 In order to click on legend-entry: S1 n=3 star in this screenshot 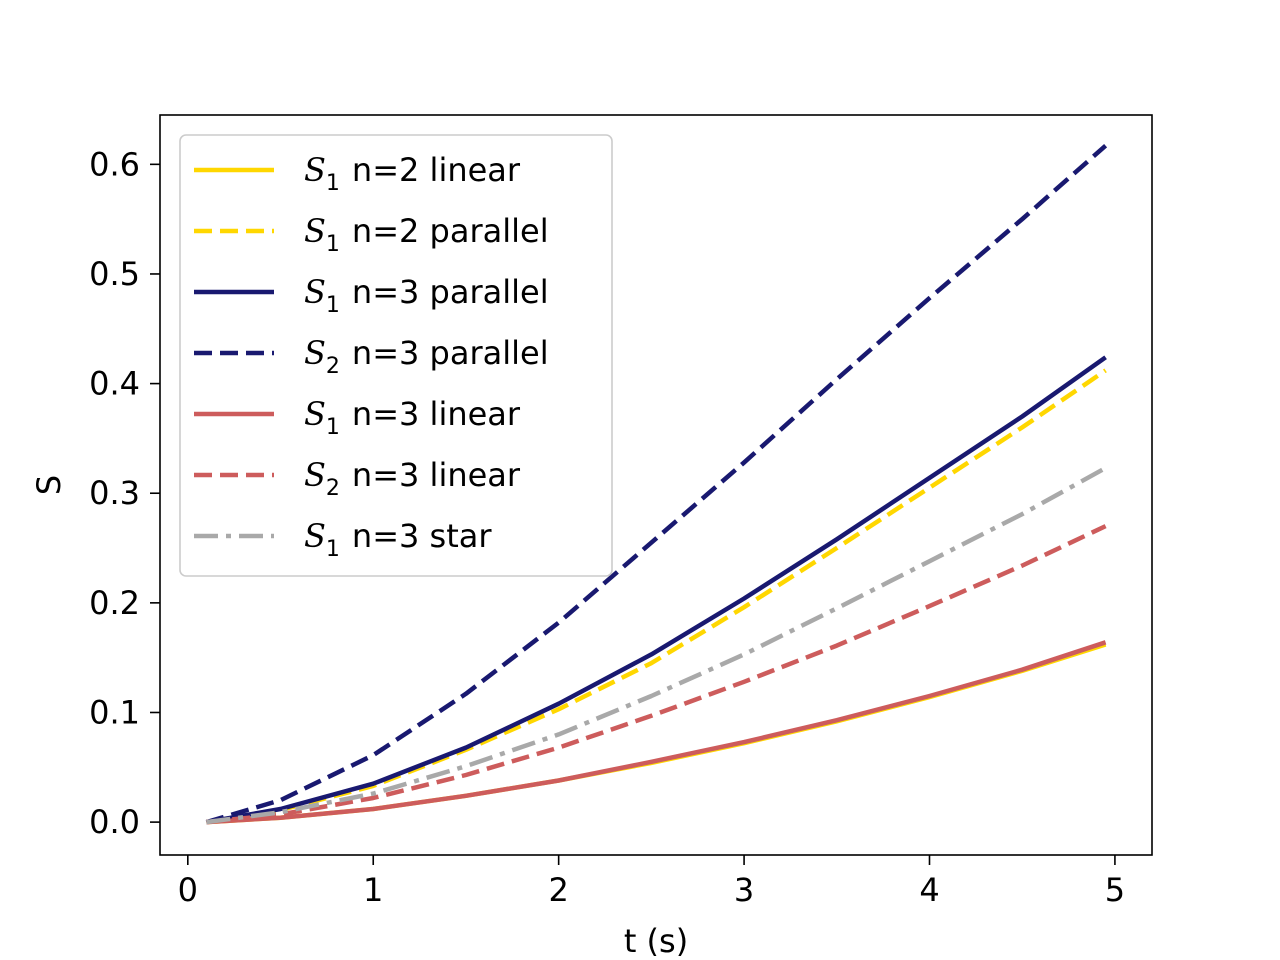, I will do `click(398, 539)`.